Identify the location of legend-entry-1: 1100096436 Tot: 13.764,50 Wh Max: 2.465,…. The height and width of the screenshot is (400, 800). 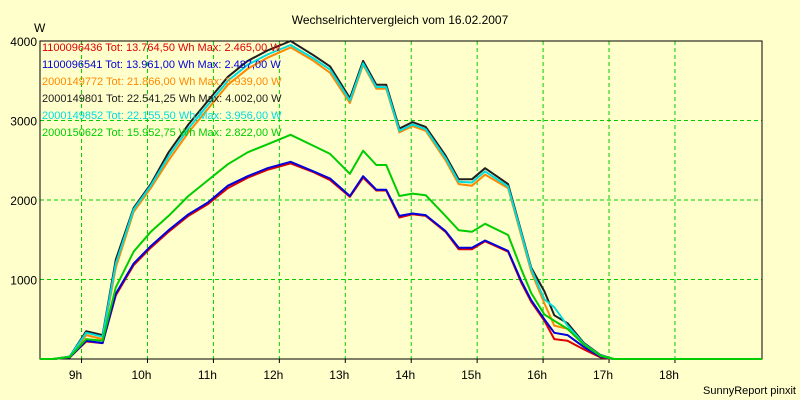
(161, 48).